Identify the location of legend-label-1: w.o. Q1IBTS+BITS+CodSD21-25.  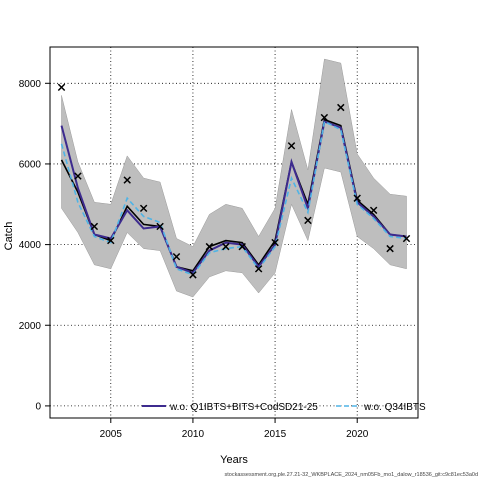
(243, 407).